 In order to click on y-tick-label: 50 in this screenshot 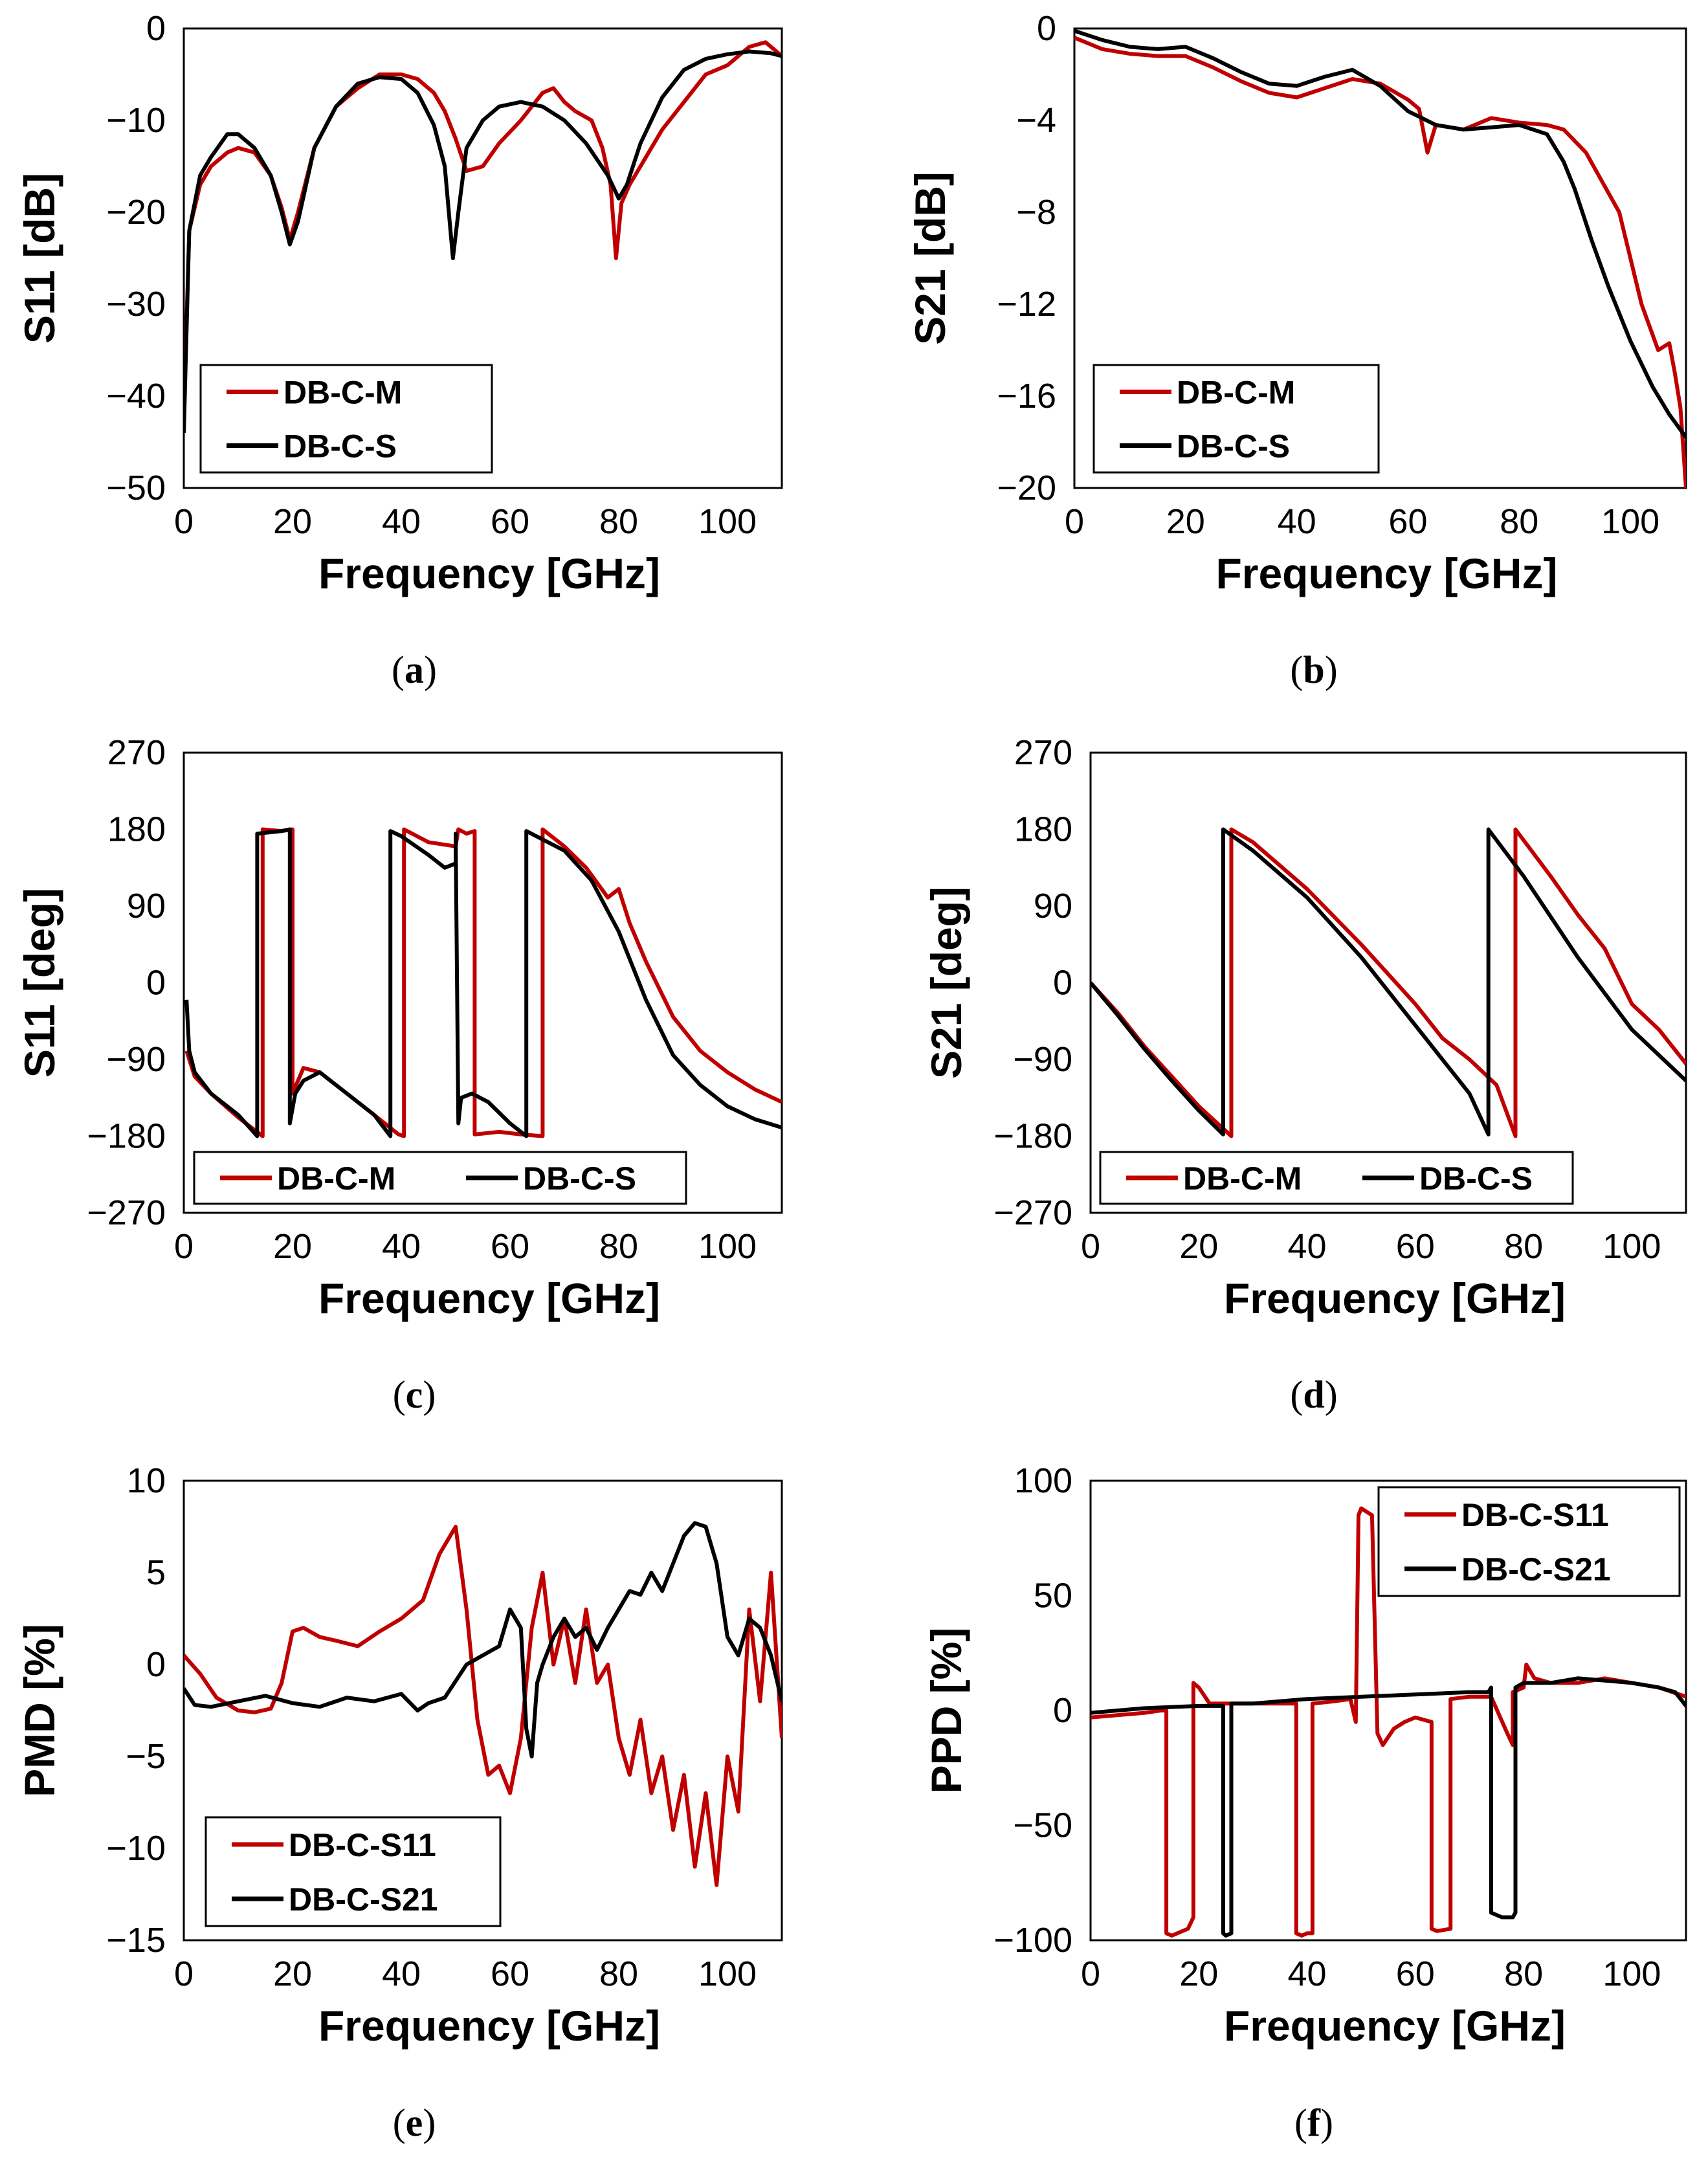, I will do `click(1053, 1596)`.